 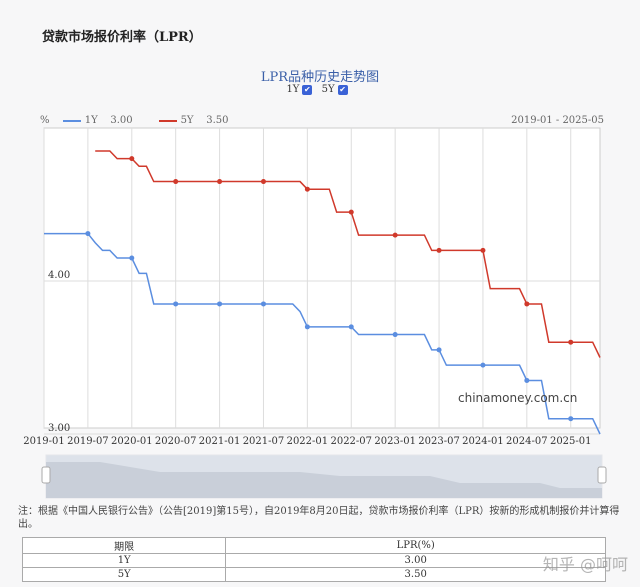 I want to click on table-row: 5Y 3.50, so click(x=313, y=574).